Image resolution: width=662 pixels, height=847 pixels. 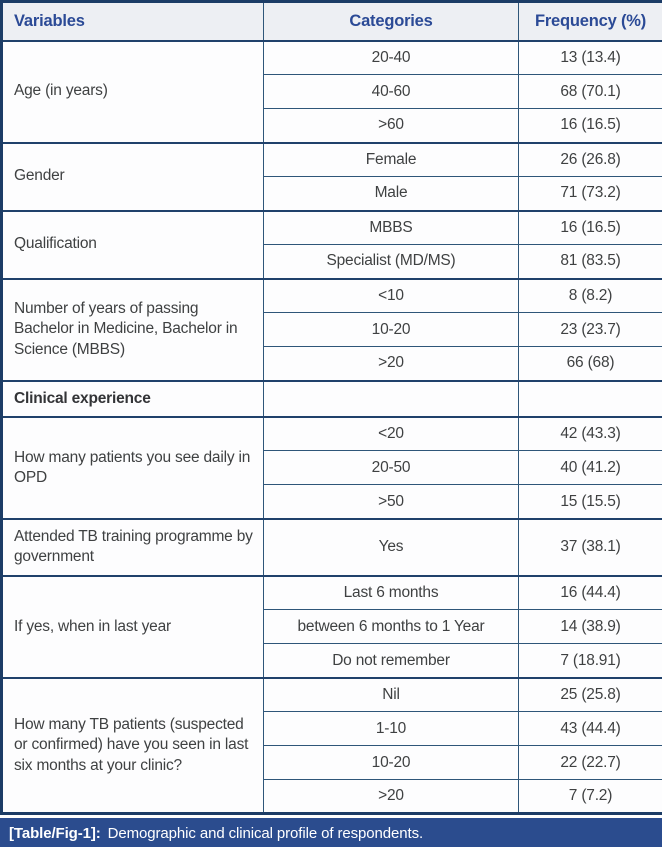 I want to click on table-row: Qualification MBBS 16 (16.5), so click(x=331, y=244).